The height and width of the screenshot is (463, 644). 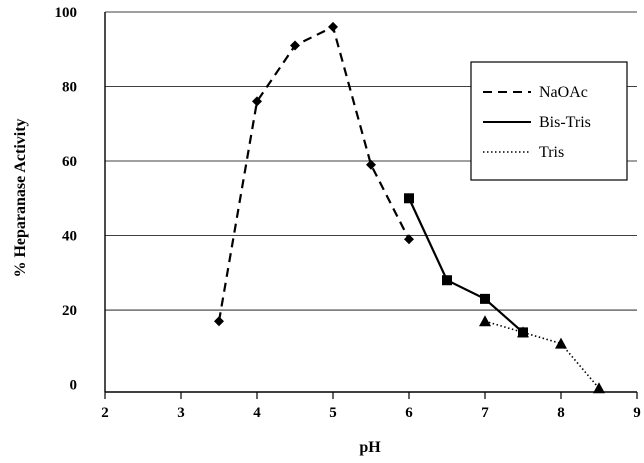 I want to click on series-tris, so click(x=542, y=354).